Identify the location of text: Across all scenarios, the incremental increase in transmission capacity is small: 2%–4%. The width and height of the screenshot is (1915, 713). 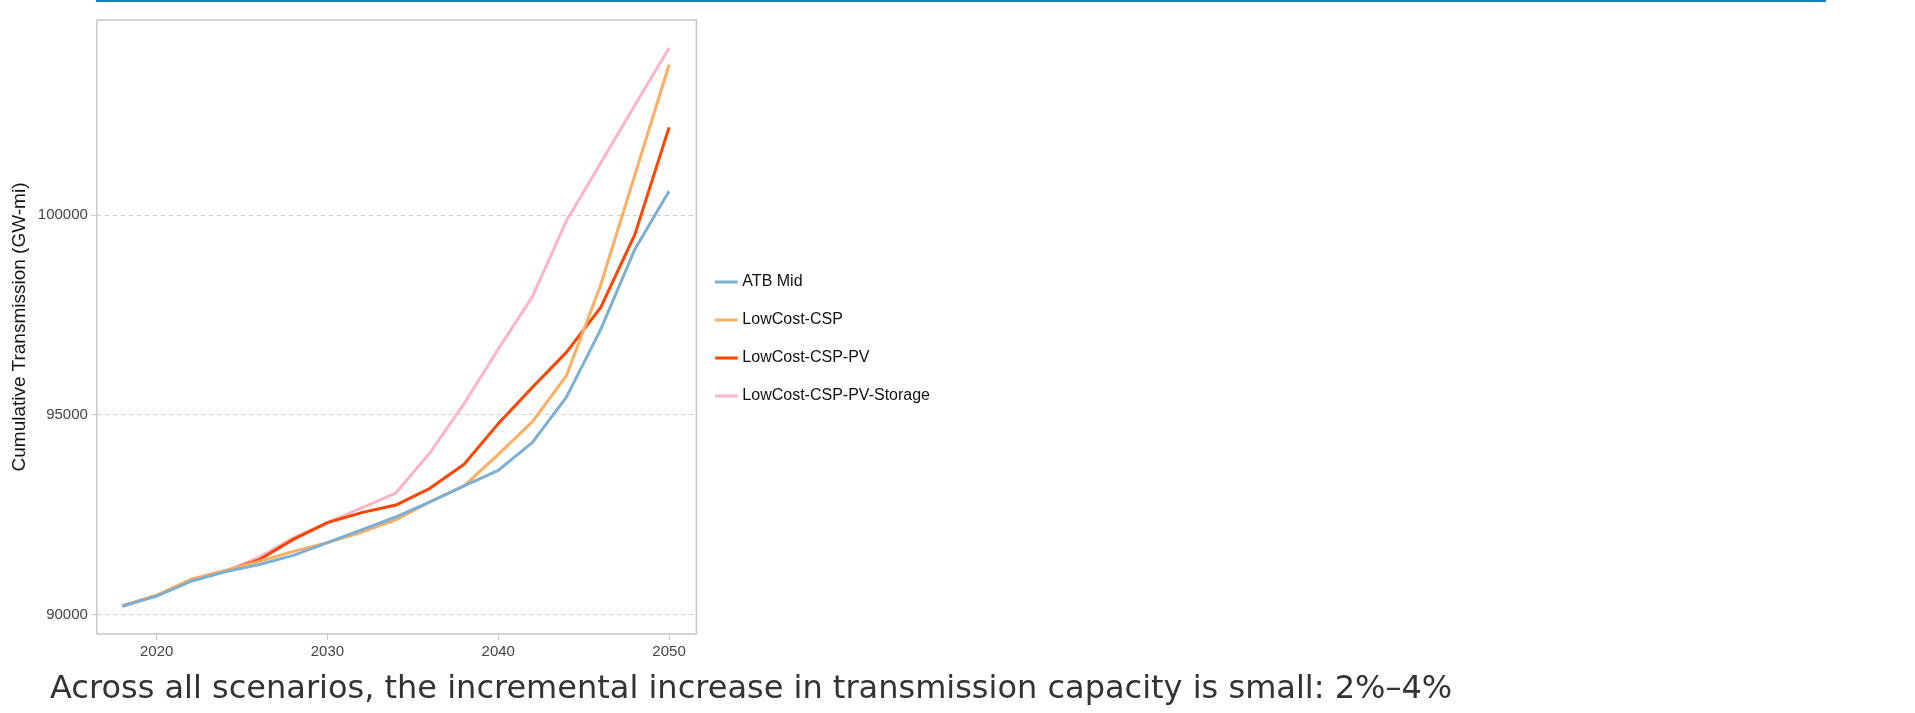
(751, 687).